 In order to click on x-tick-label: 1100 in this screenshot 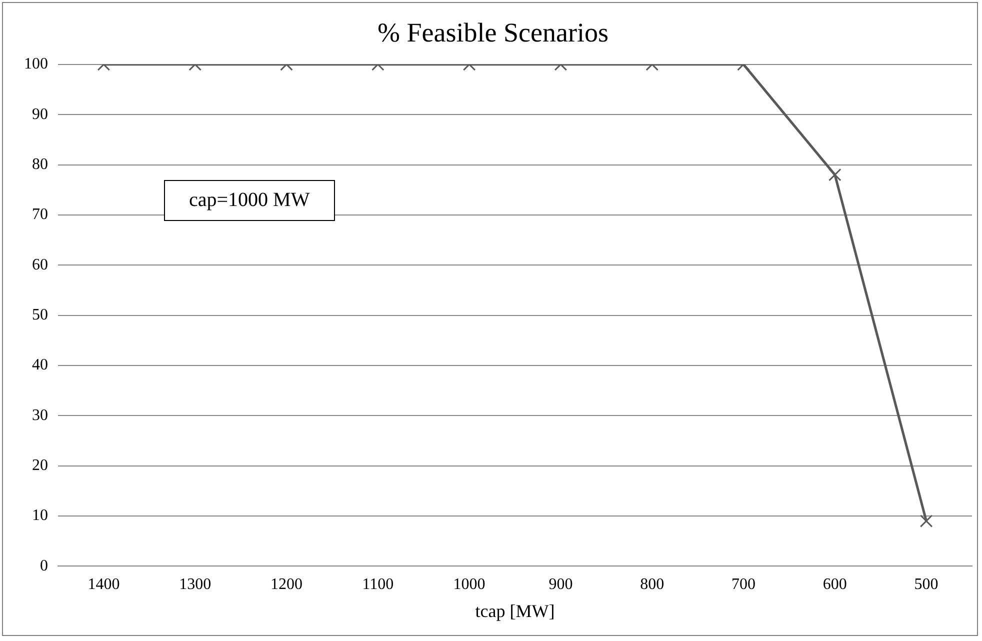, I will do `click(378, 585)`.